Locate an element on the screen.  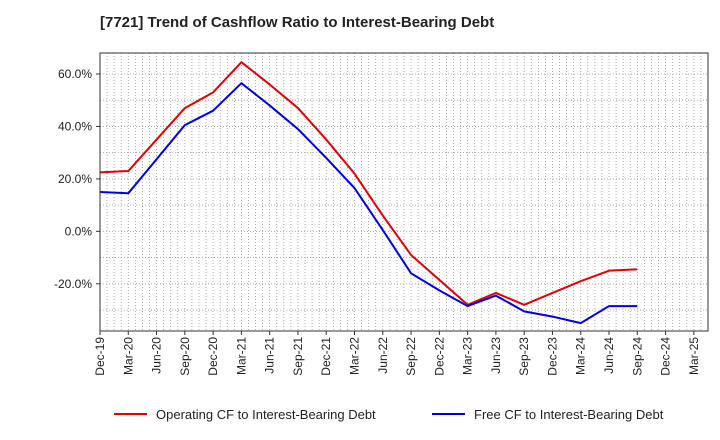
x-tick-label: Jun-24 is located at coordinates (609, 355).